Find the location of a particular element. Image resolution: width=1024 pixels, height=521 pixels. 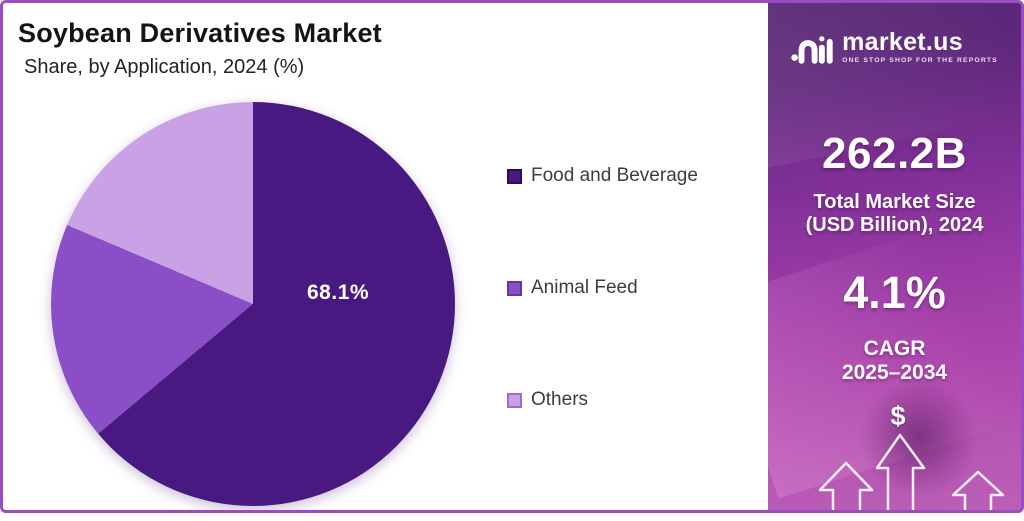

chart-subtitle: Share, by Application, 2024 (%) is located at coordinates (164, 67).